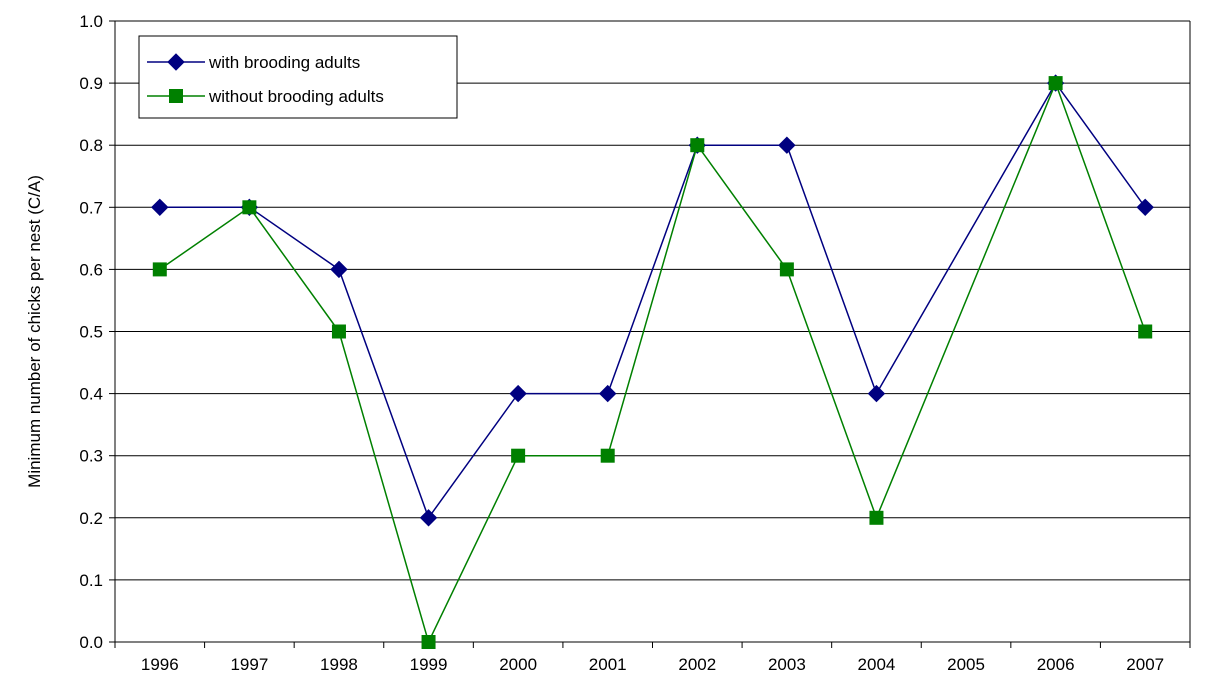 The image size is (1213, 691). I want to click on x-tick-label: 1996, so click(160, 664).